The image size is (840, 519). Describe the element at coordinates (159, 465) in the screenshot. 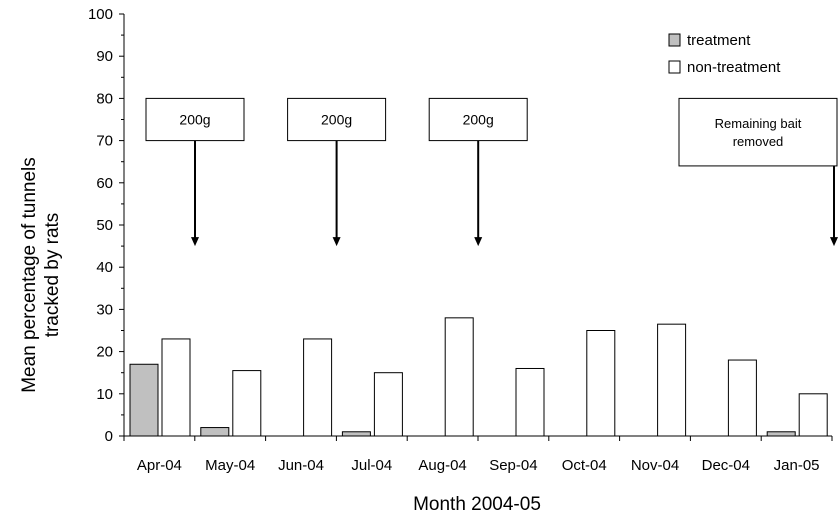

I see `x-tick-label-apr-04: Apr-04` at that location.